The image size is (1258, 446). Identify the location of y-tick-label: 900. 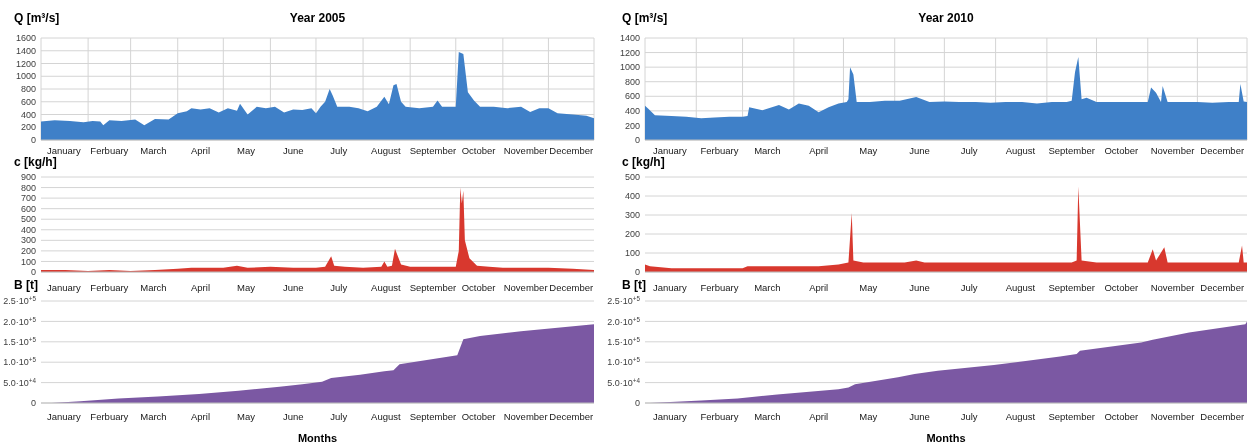
(28, 177).